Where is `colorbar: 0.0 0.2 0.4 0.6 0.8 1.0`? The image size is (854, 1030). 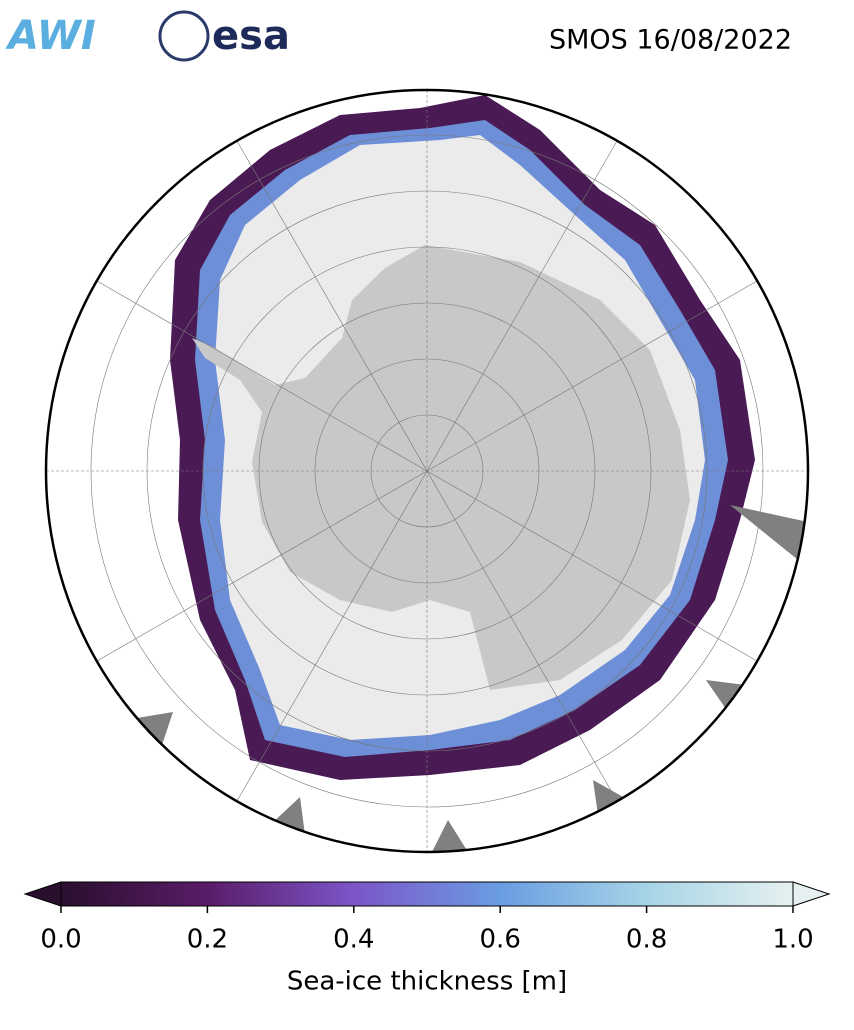
colorbar: 0.0 0.2 0.4 0.6 0.8 1.0 is located at coordinates (427, 918).